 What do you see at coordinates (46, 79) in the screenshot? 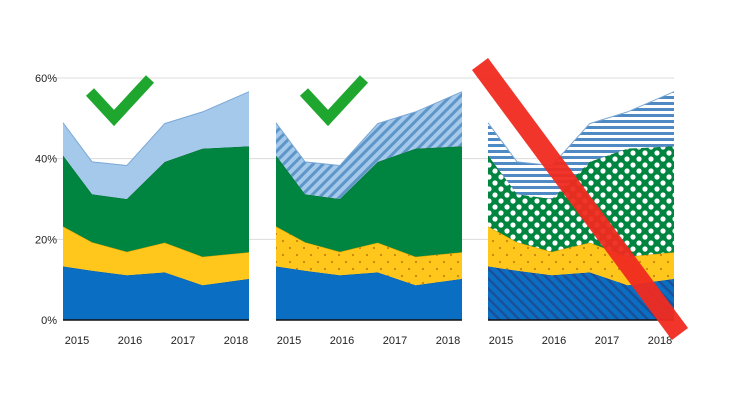
I see `y-tick-label: 60%` at bounding box center [46, 79].